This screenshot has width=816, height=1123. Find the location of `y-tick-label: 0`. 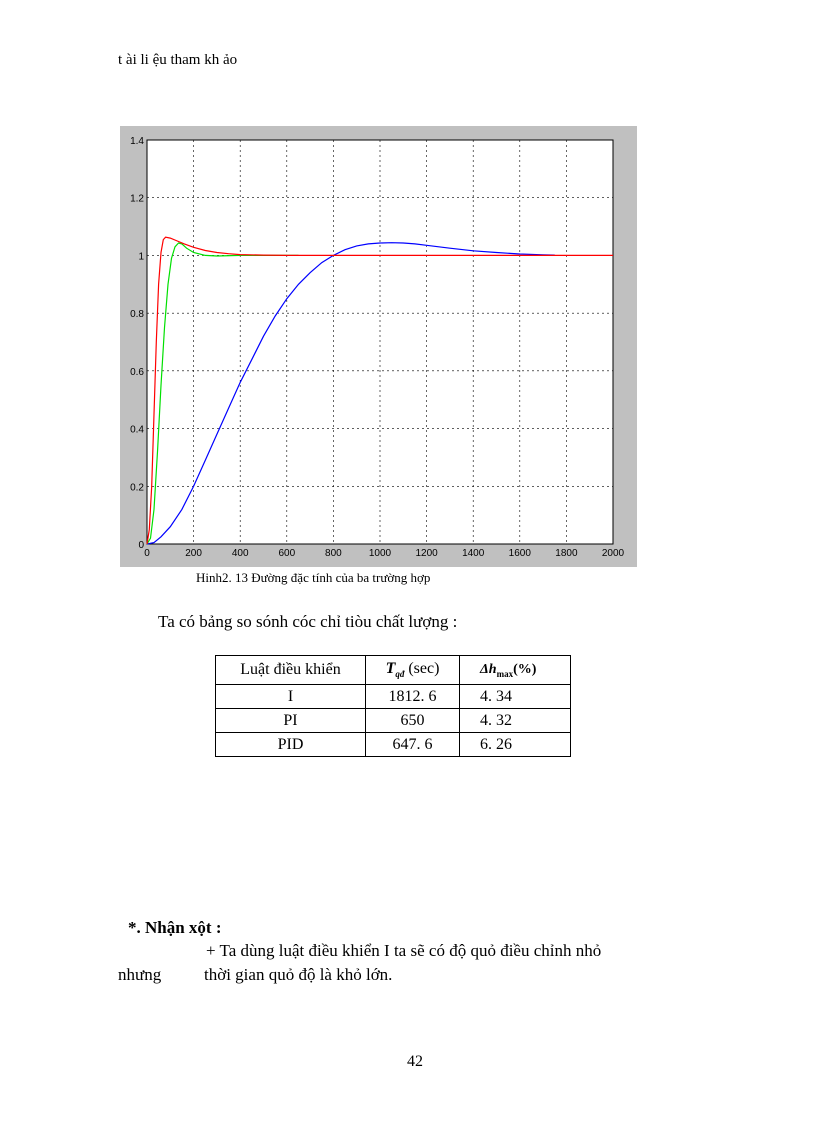

y-tick-label: 0 is located at coordinates (141, 545).